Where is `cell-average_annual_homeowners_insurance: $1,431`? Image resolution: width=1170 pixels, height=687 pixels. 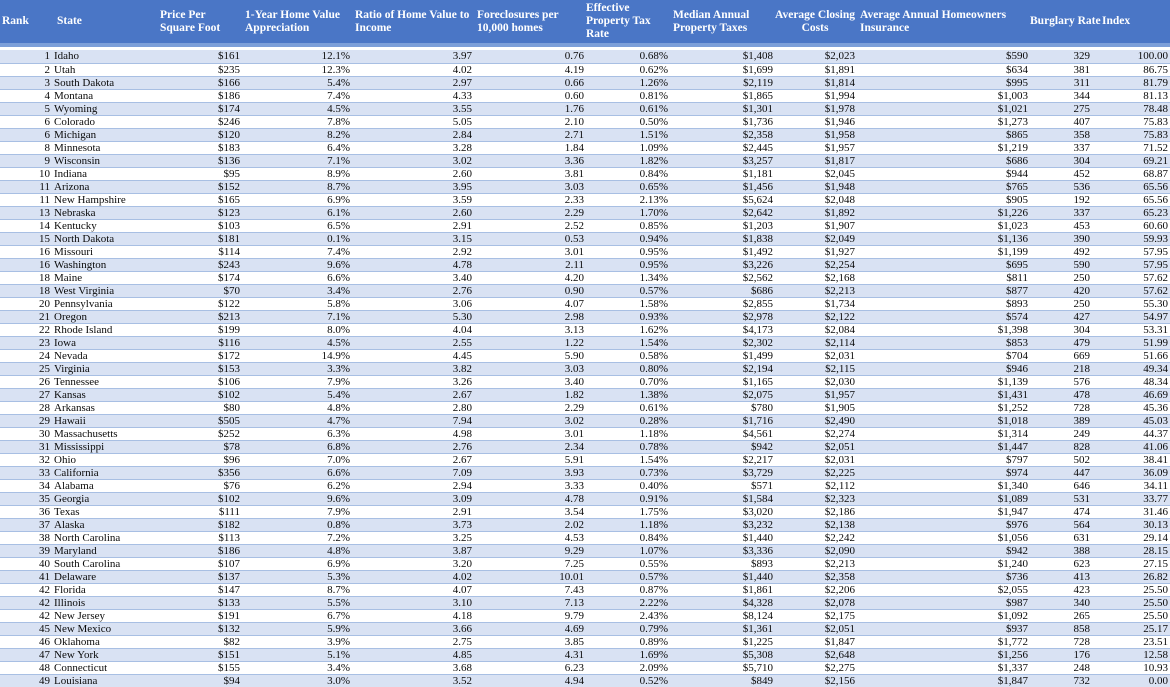
cell-average_annual_homeowners_insurance: $1,431 is located at coordinates (943, 395).